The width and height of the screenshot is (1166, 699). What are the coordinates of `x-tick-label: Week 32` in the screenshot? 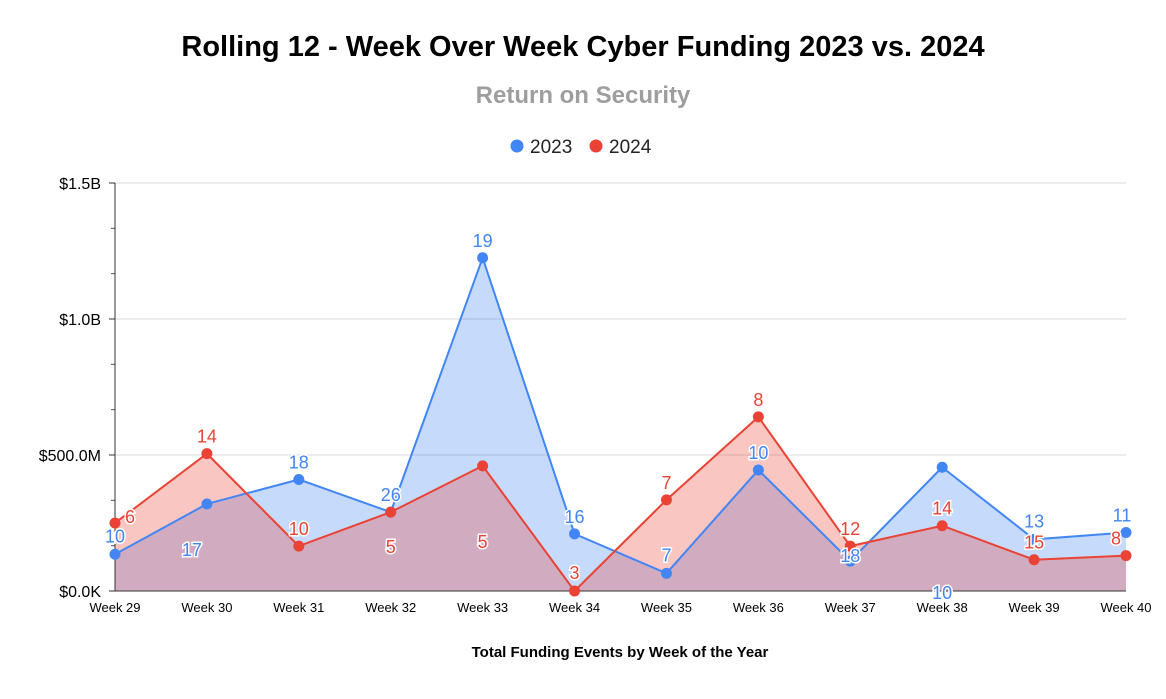 It's located at (390, 607).